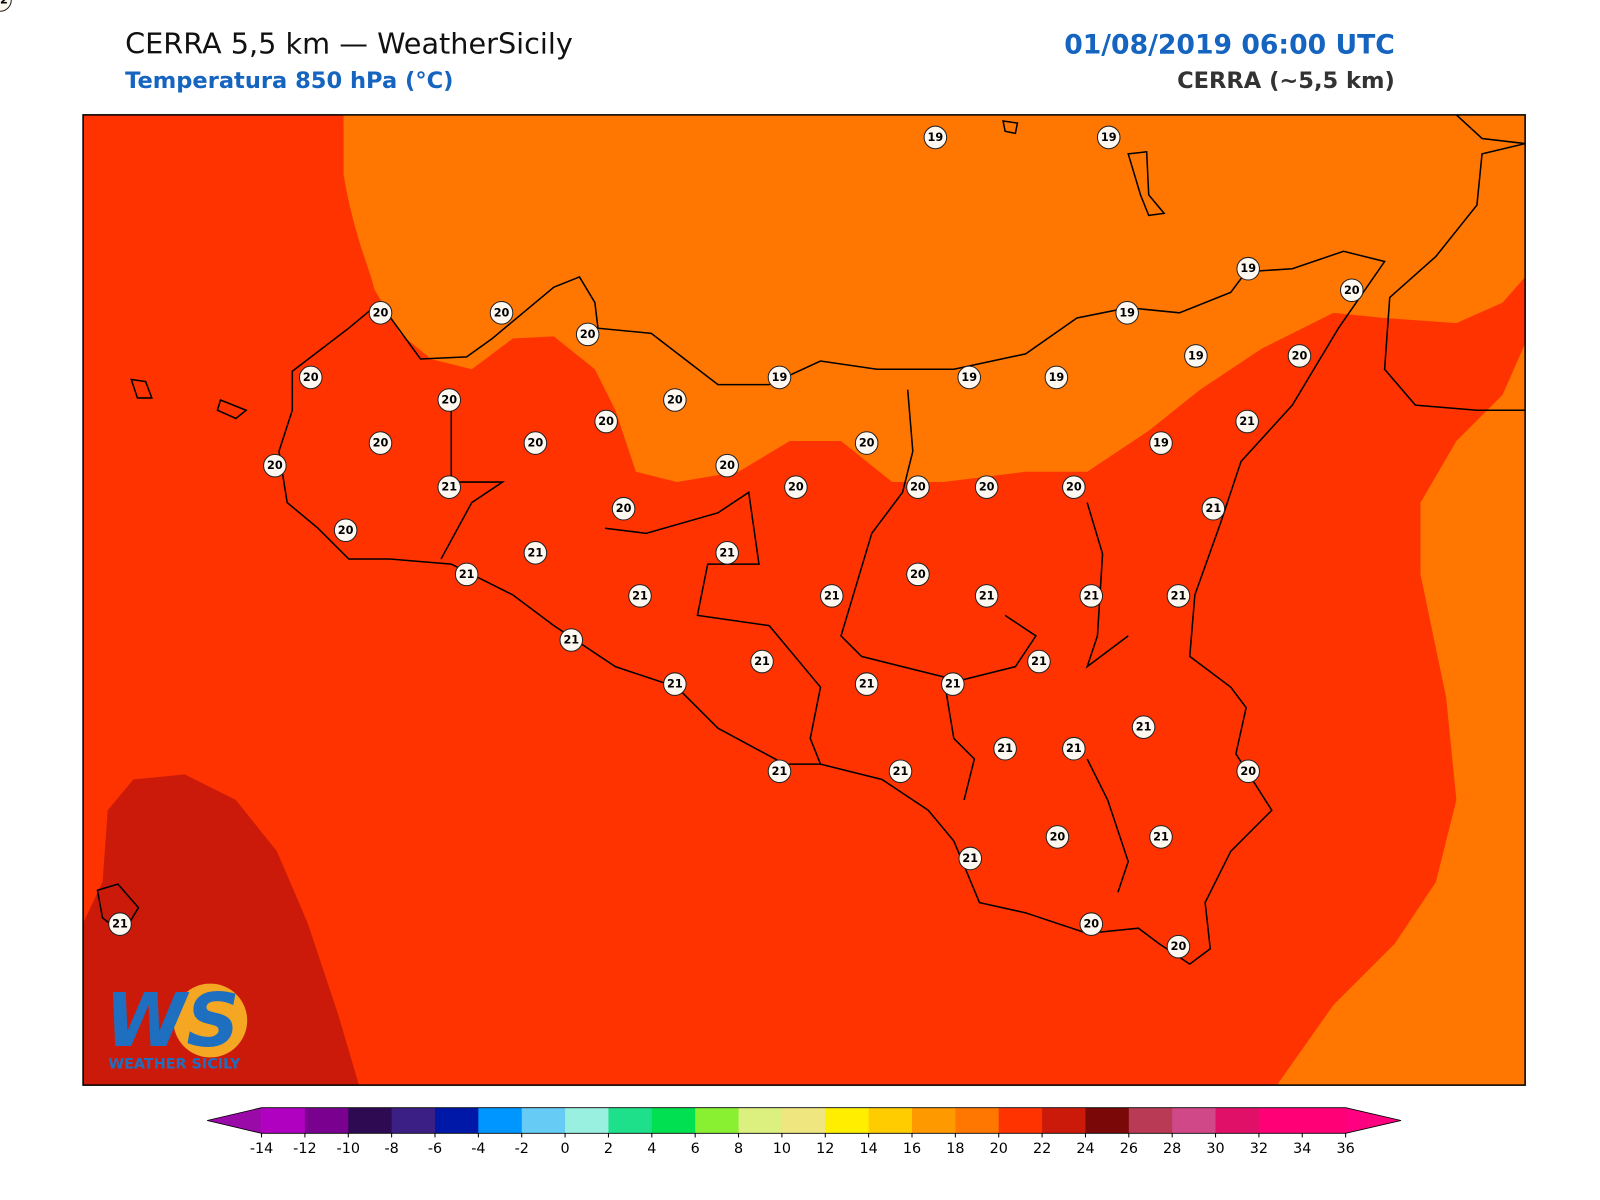  I want to click on colorbar-tick-label: 10, so click(782, 1149).